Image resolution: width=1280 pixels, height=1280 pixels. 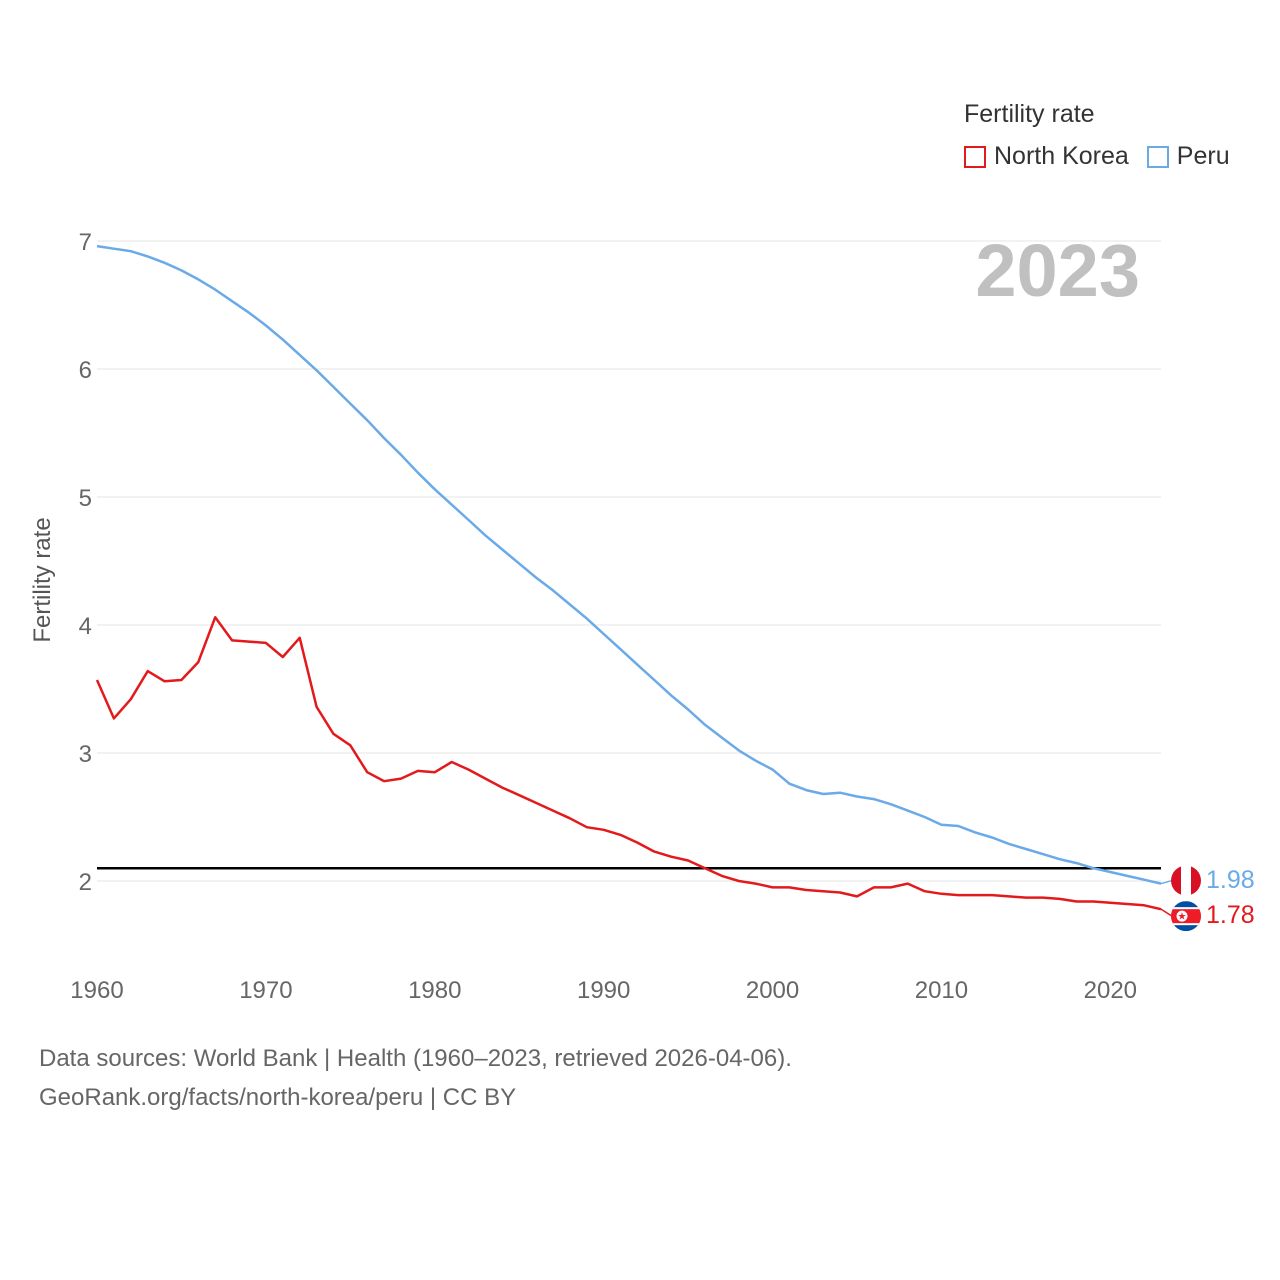 I want to click on end-value-peru: 1.98, so click(x=1230, y=879).